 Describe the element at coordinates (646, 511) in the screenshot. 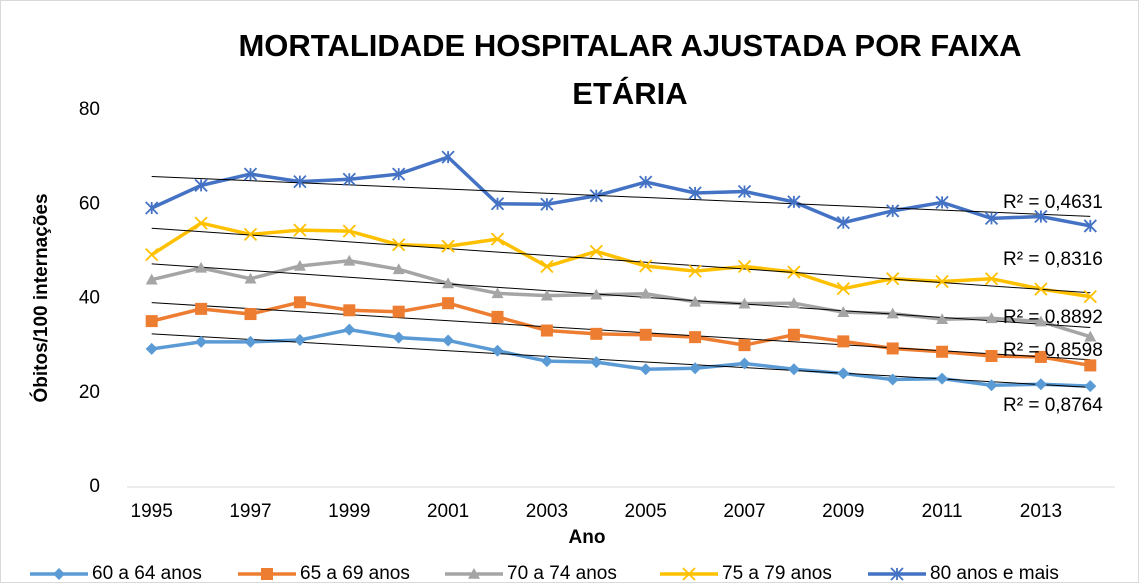

I see `x-tick-label: 2005` at that location.